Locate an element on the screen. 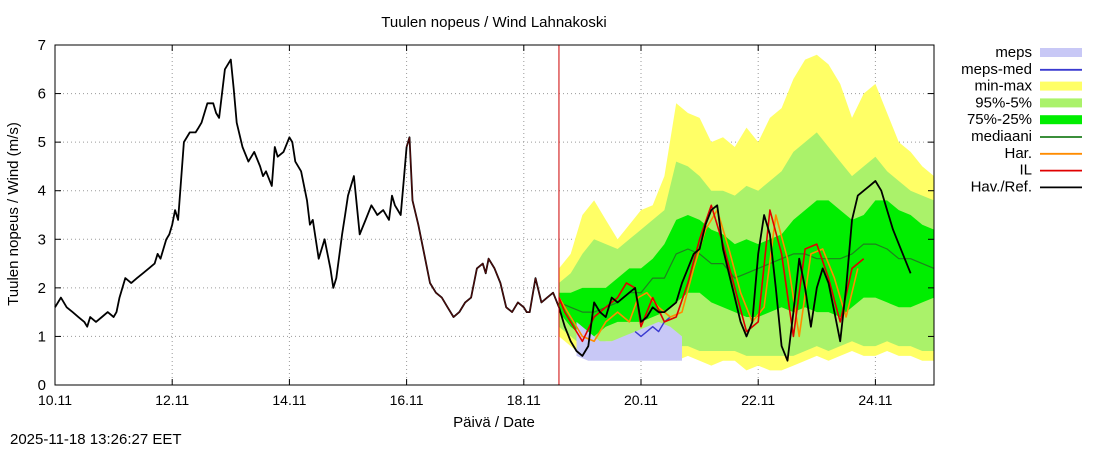  legend-label-1: meps-med is located at coordinates (996, 69).